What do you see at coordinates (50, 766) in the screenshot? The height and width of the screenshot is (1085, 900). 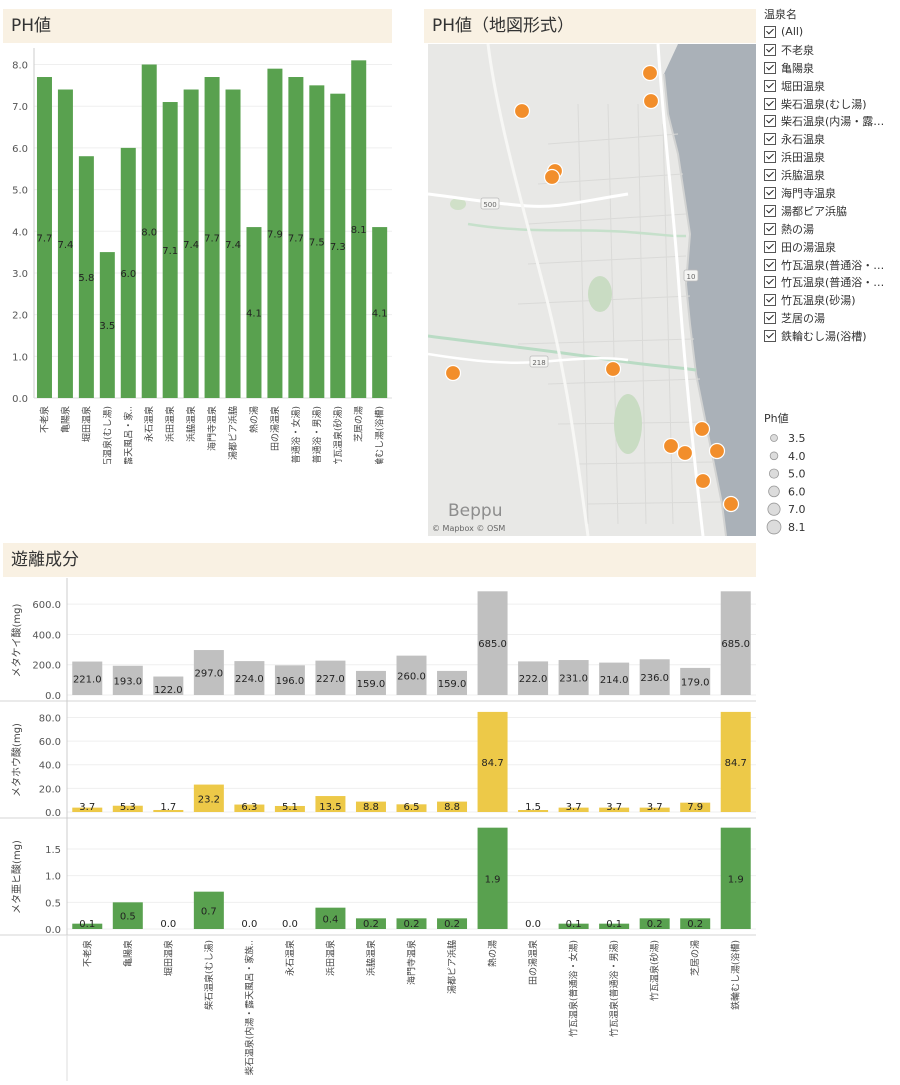 I see `y-tick-label: 40.0` at bounding box center [50, 766].